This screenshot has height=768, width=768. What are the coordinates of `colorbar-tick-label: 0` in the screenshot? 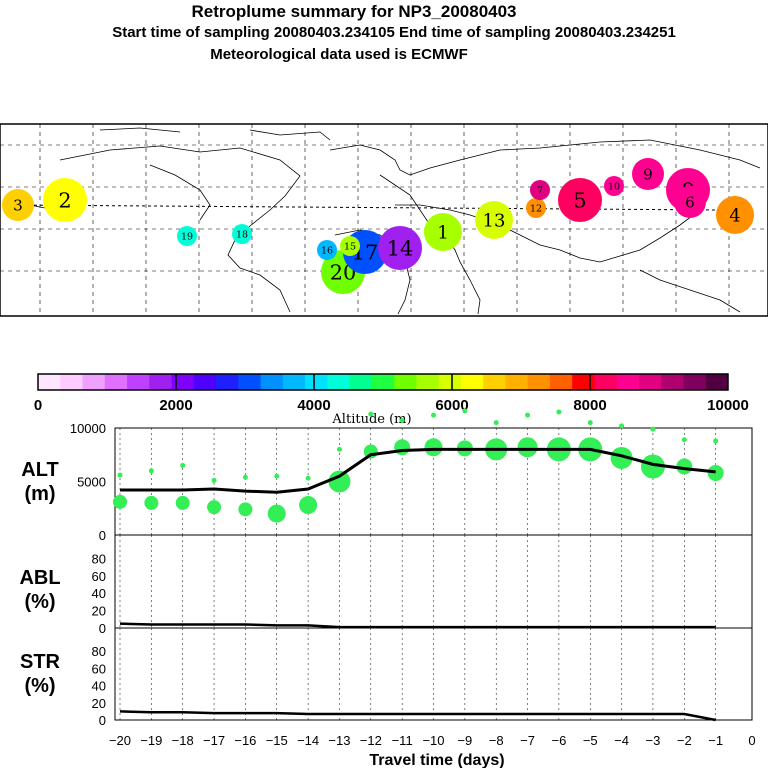 It's located at (38, 405).